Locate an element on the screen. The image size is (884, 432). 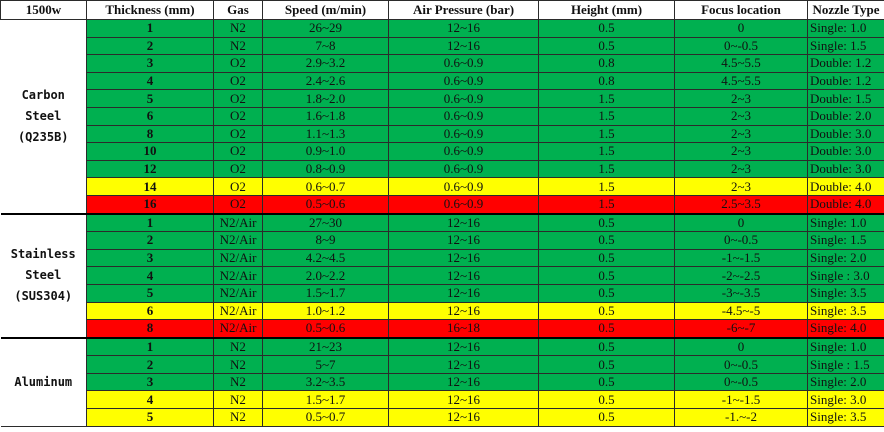
thickness-cell: 12 is located at coordinates (150, 169).